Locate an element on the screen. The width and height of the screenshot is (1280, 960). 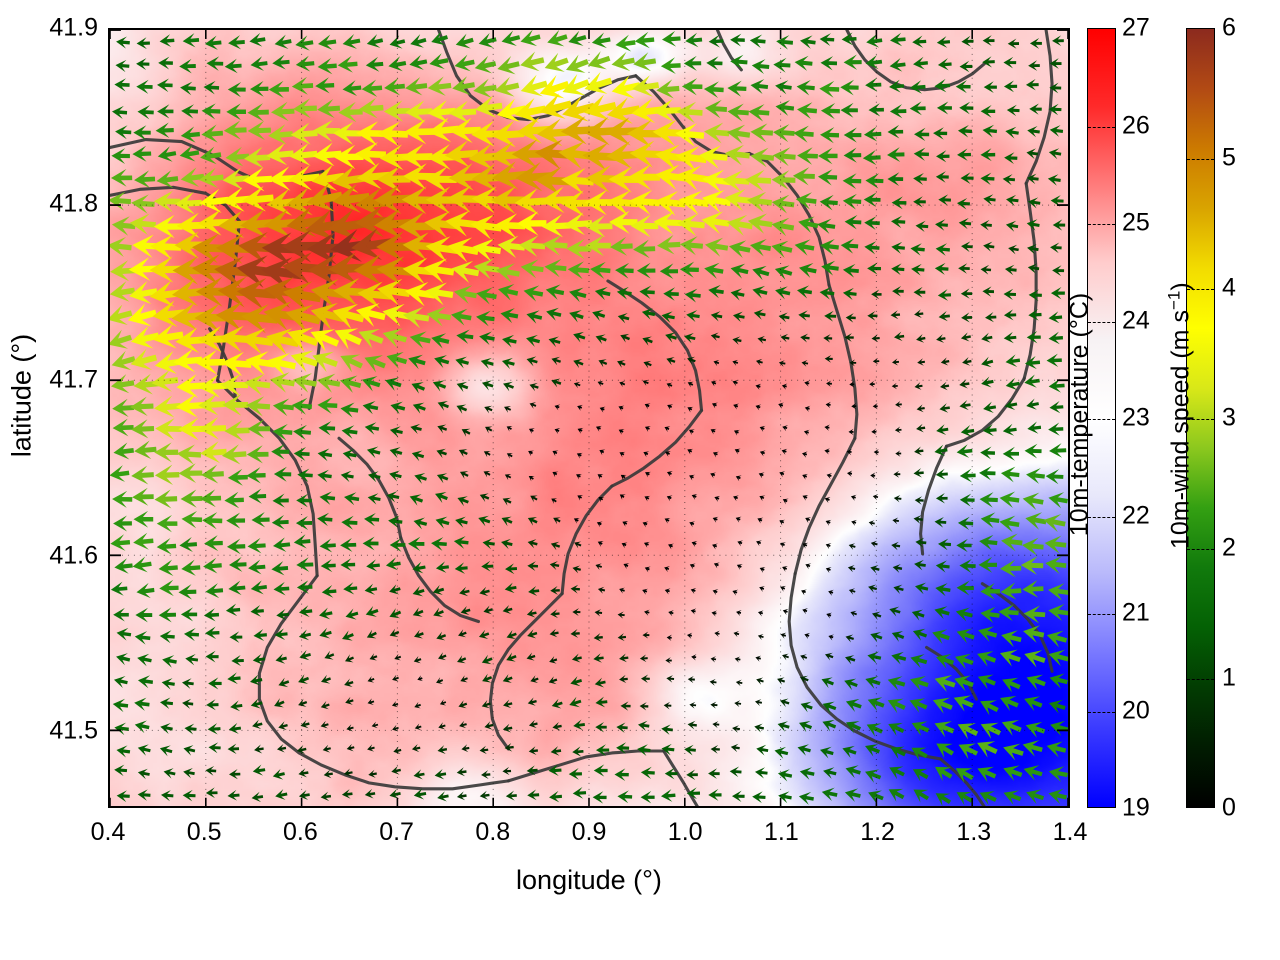
wind-speed-colorbar-title-tail: ) is located at coordinates (1180, 286).